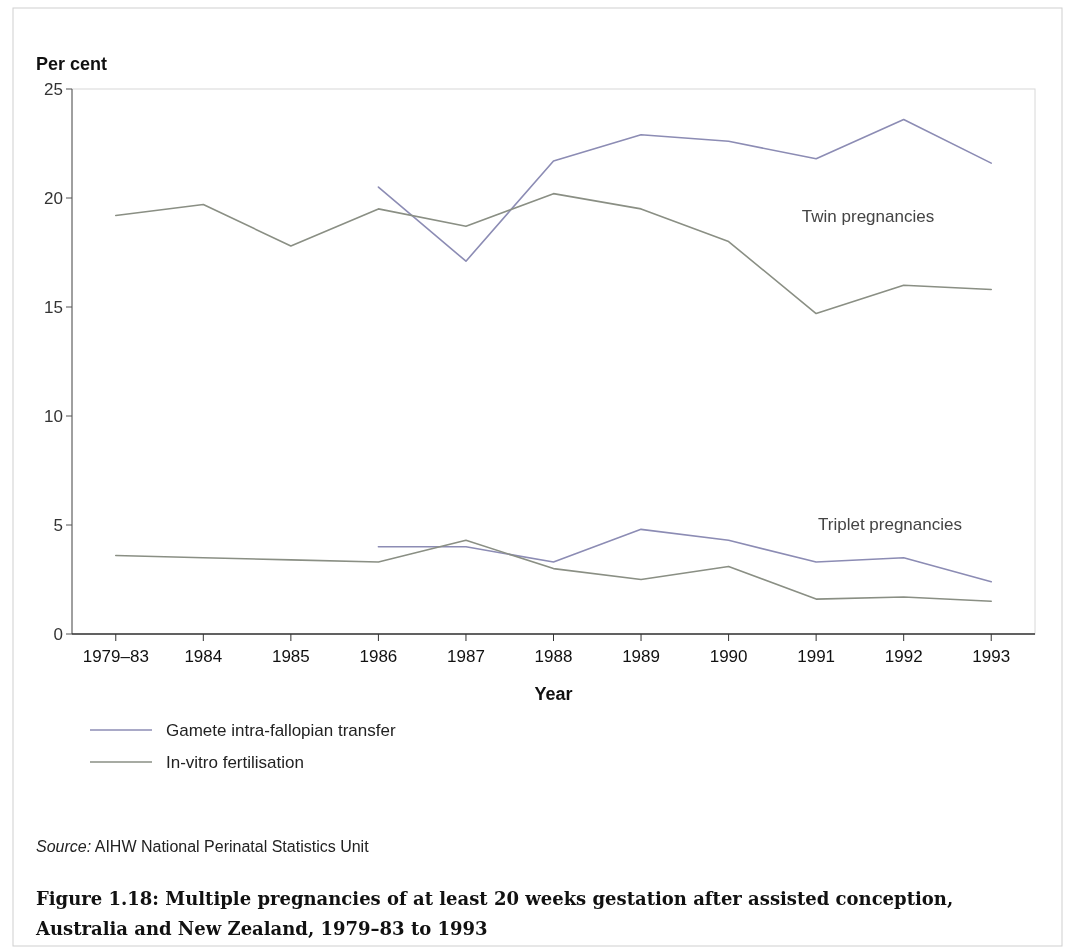 The height and width of the screenshot is (952, 1071). I want to click on x-tick-label: 1989, so click(641, 656).